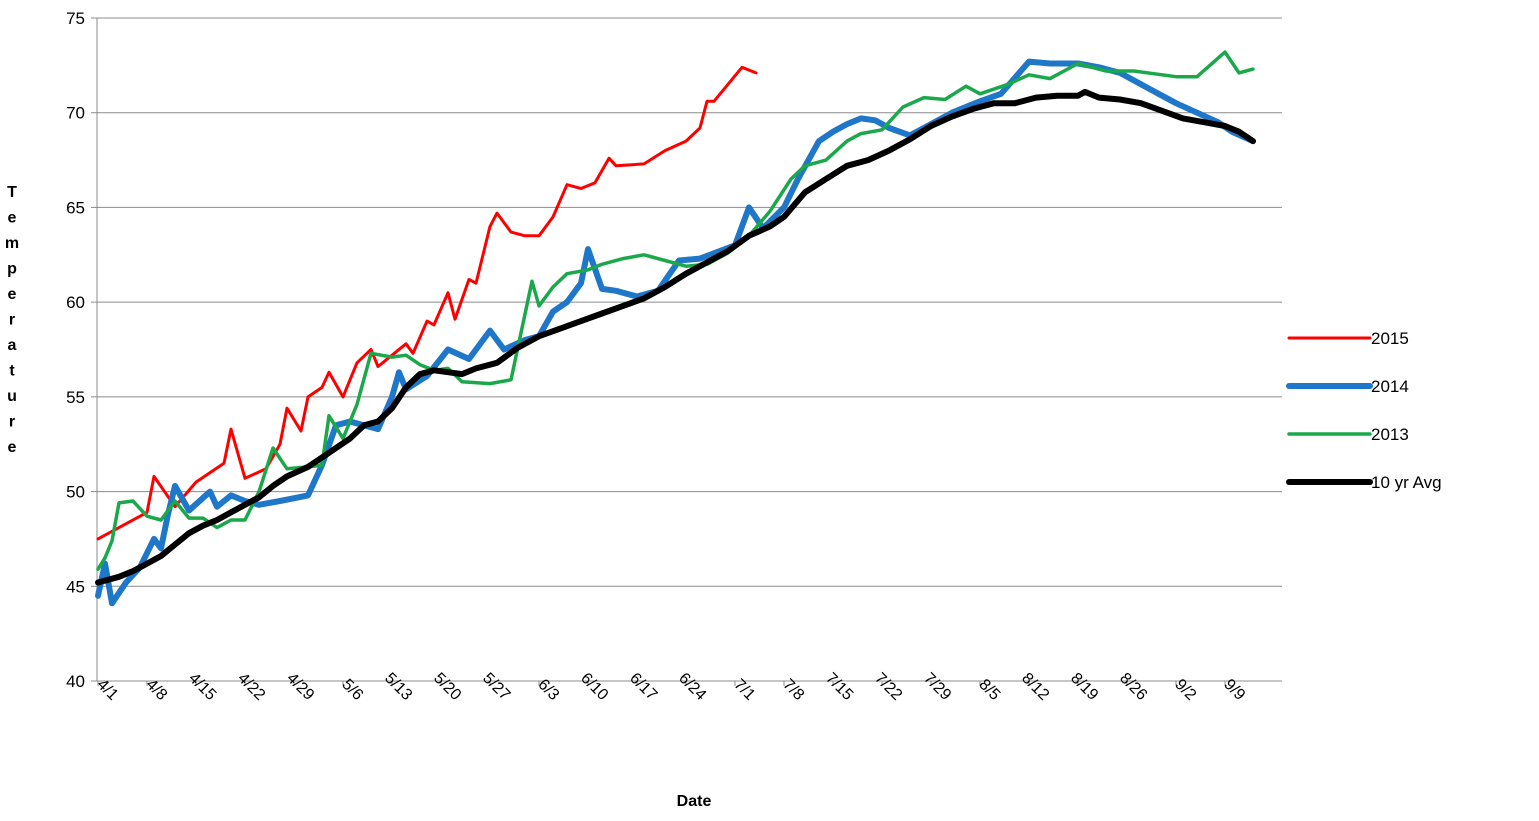 This screenshot has width=1539, height=821. I want to click on y-tick-label-70: 70, so click(75, 113).